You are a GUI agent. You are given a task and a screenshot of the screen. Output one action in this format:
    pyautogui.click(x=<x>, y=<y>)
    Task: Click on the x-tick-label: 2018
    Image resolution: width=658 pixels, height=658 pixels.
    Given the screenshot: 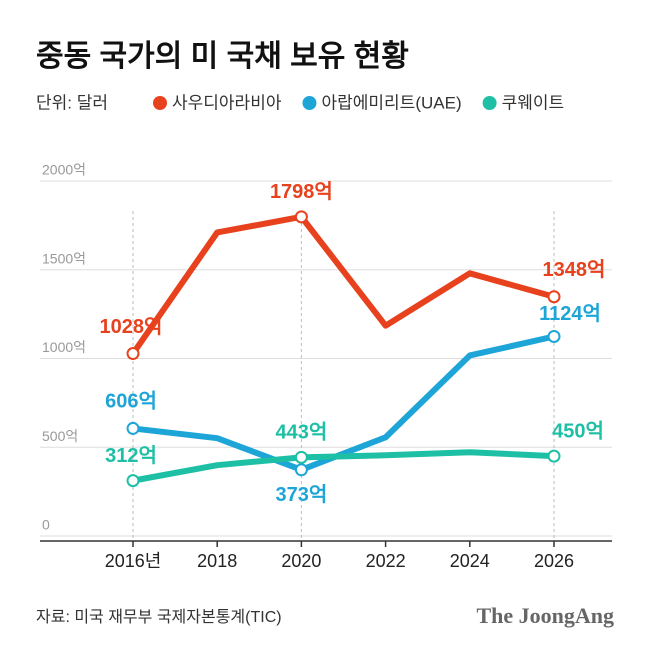 What is the action you would take?
    pyautogui.click(x=217, y=561)
    